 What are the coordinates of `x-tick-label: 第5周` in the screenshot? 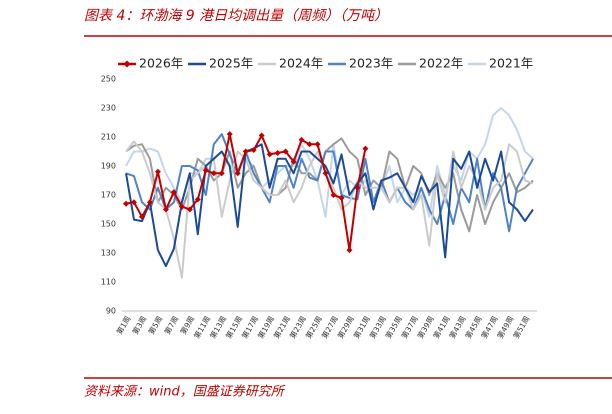 It's located at (155, 325).